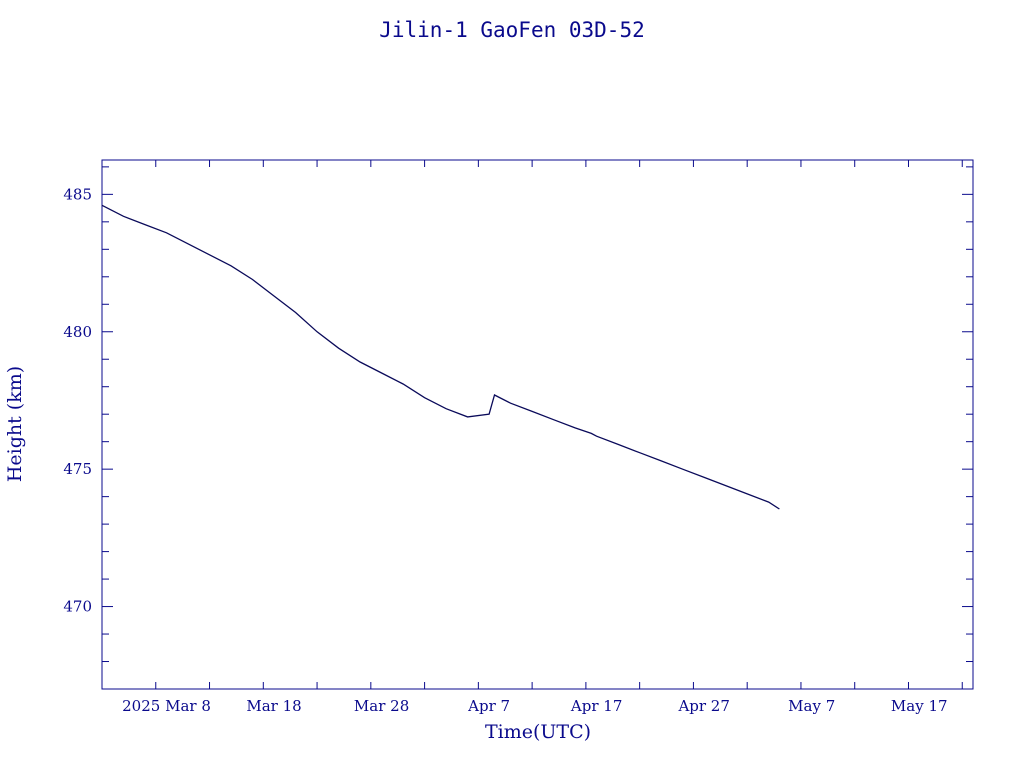 This screenshot has height=768, width=1024. What do you see at coordinates (488, 706) in the screenshot?
I see `x-tick-label: Apr 7` at bounding box center [488, 706].